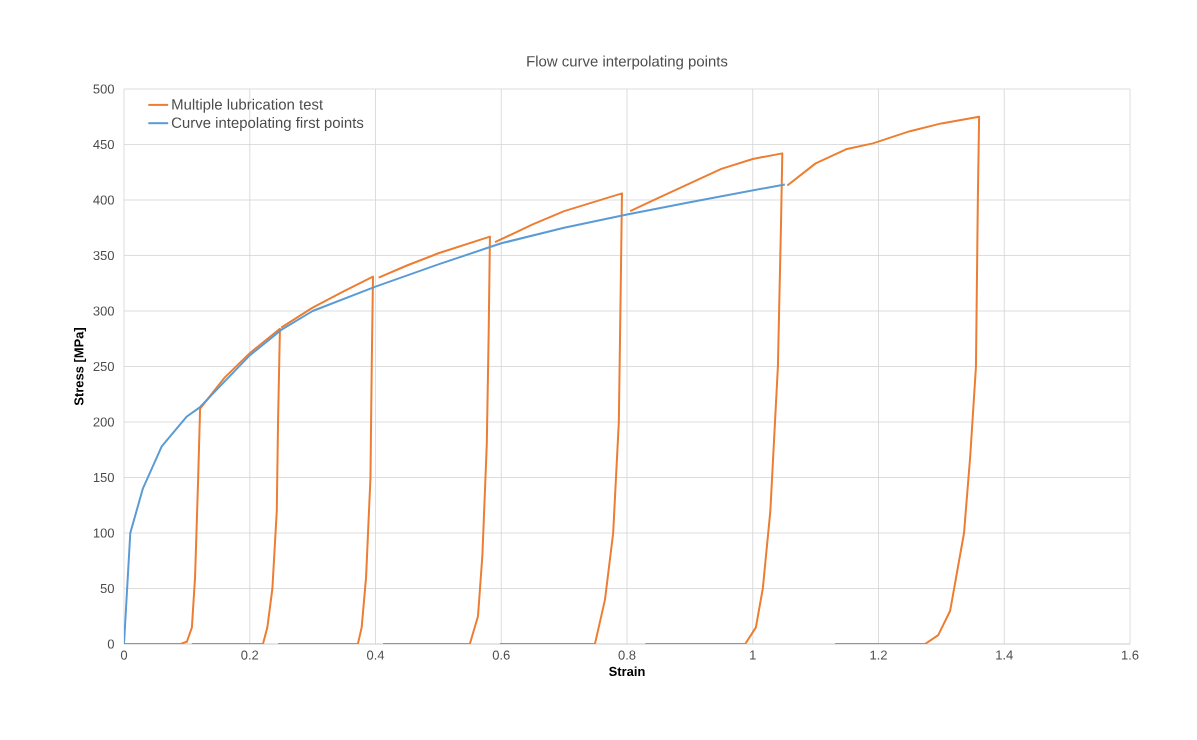 The image size is (1197, 740). What do you see at coordinates (103, 366) in the screenshot?
I see `y-tick-label: 250` at bounding box center [103, 366].